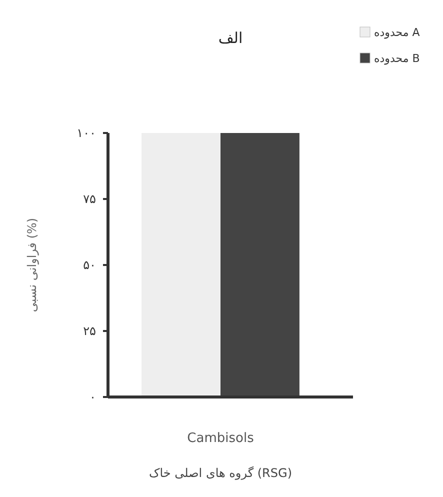 Image resolution: width=443 pixels, height=497 pixels. What do you see at coordinates (32, 265) in the screenshot?
I see `y-axis-title: فراوانی نسبی (%)` at bounding box center [32, 265].